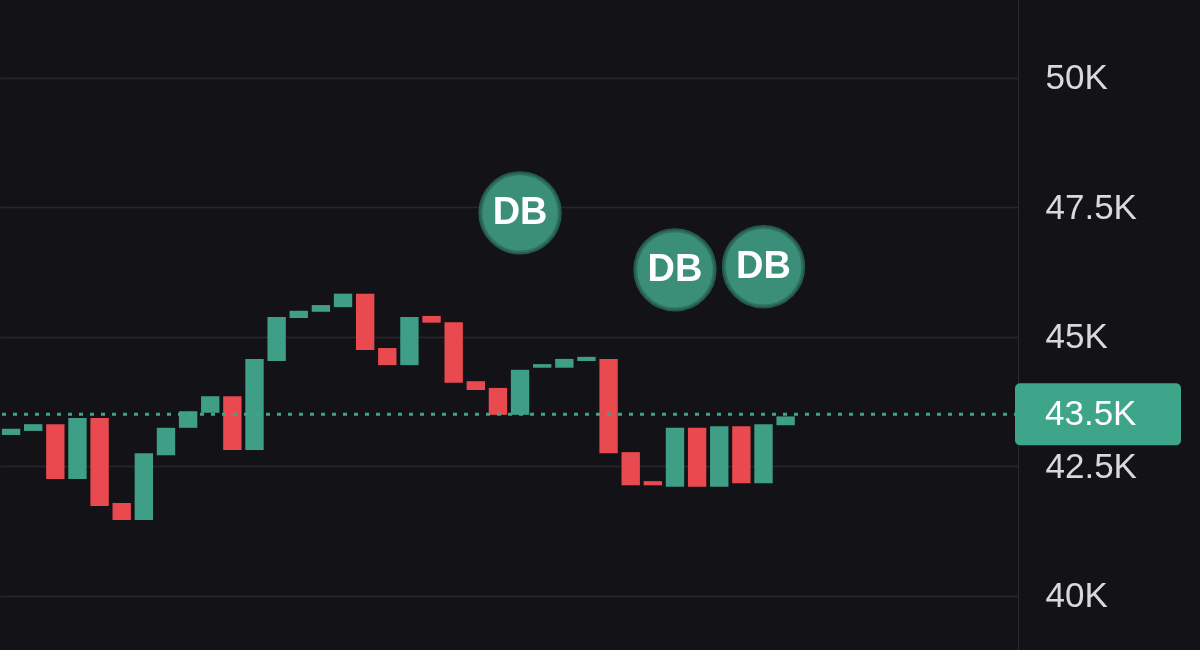  I want to click on y-tick-label: 45K, so click(1076, 336).